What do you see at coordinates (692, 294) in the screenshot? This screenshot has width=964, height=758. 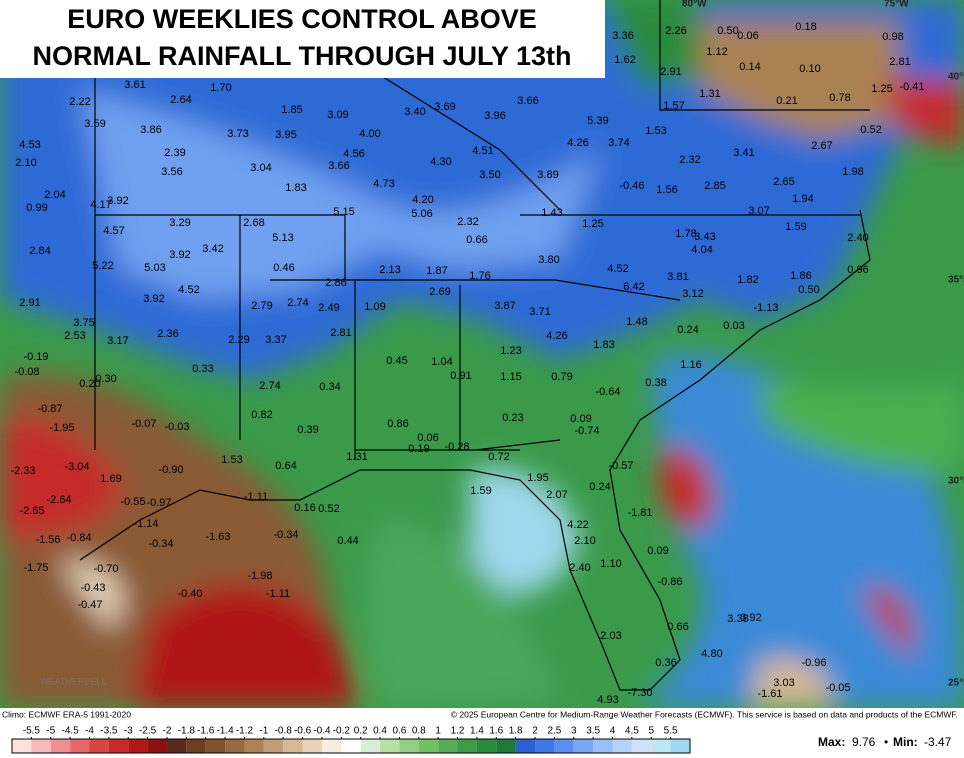 I see `value-label: 3.12` at bounding box center [692, 294].